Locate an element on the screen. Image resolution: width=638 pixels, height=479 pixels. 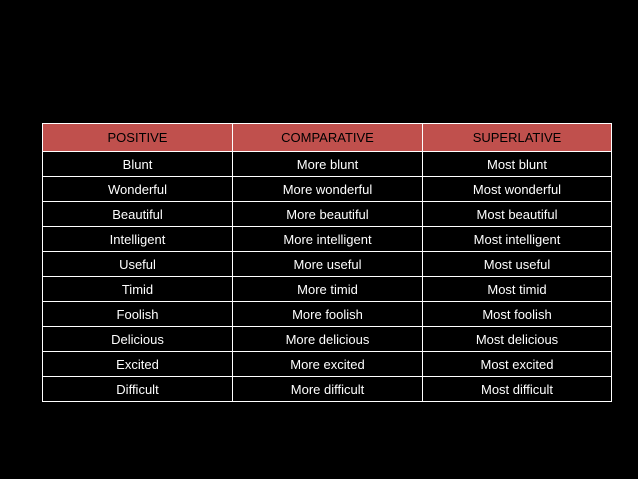
positive-cell: Delicious is located at coordinates (137, 339).